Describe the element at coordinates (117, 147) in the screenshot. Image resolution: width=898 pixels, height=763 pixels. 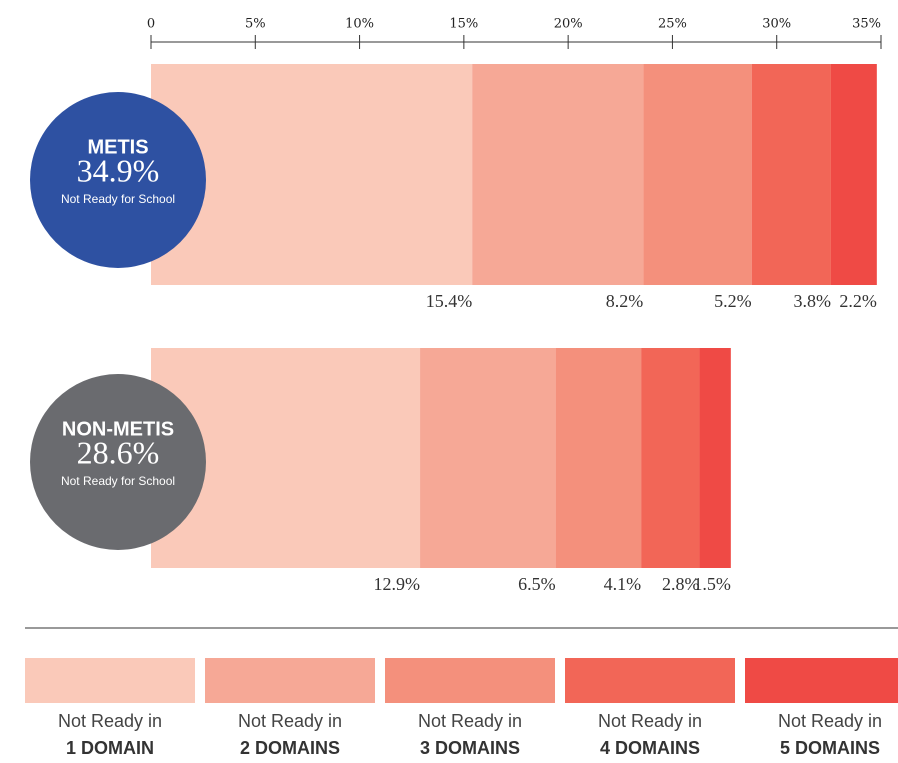
I see `category-label: METIS` at that location.